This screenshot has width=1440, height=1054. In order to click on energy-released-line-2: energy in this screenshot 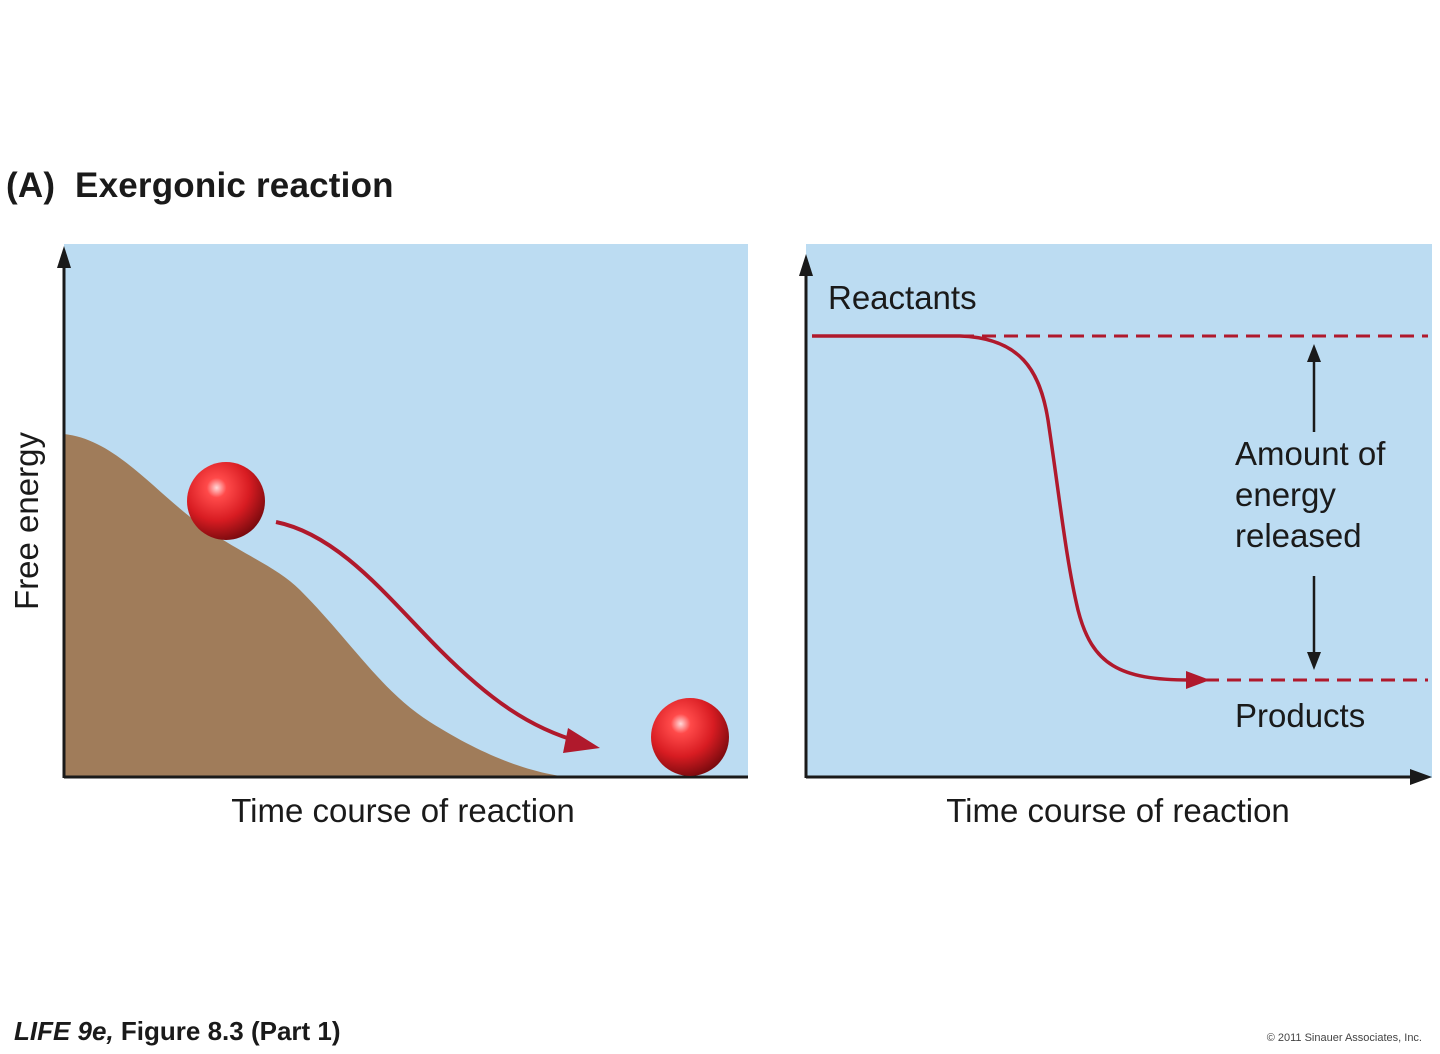, I will do `click(1285, 494)`.